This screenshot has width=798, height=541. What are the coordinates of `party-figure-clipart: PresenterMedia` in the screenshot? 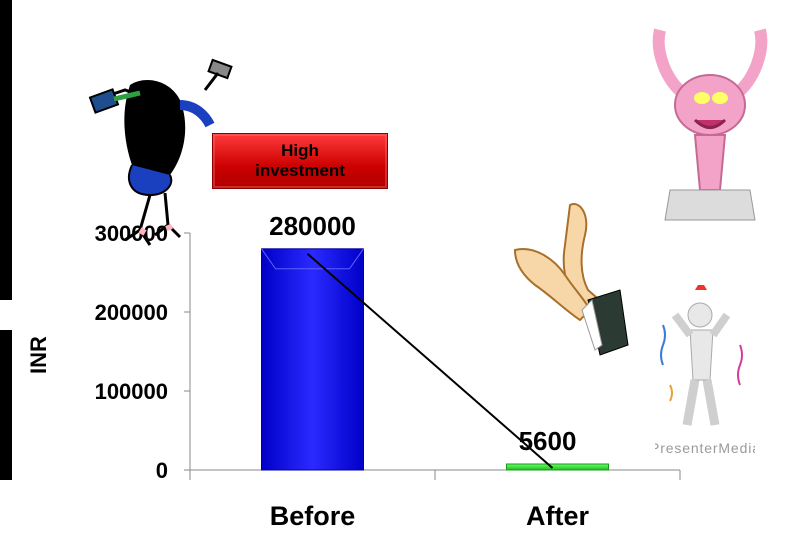 It's located at (705, 370).